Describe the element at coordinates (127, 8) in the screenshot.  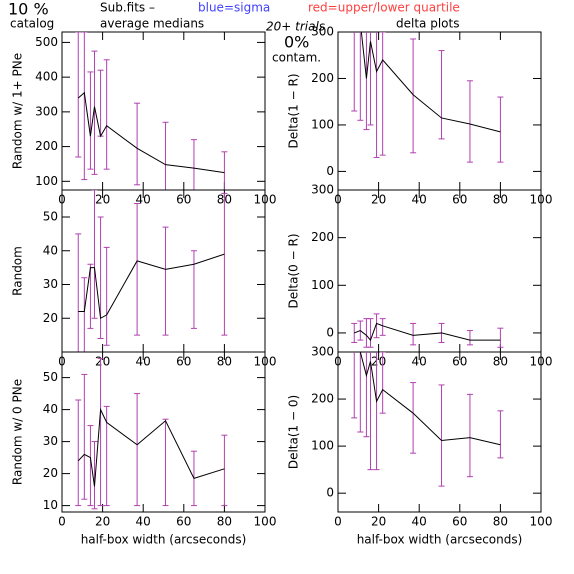
I see `header-file: Sub.fits –` at that location.